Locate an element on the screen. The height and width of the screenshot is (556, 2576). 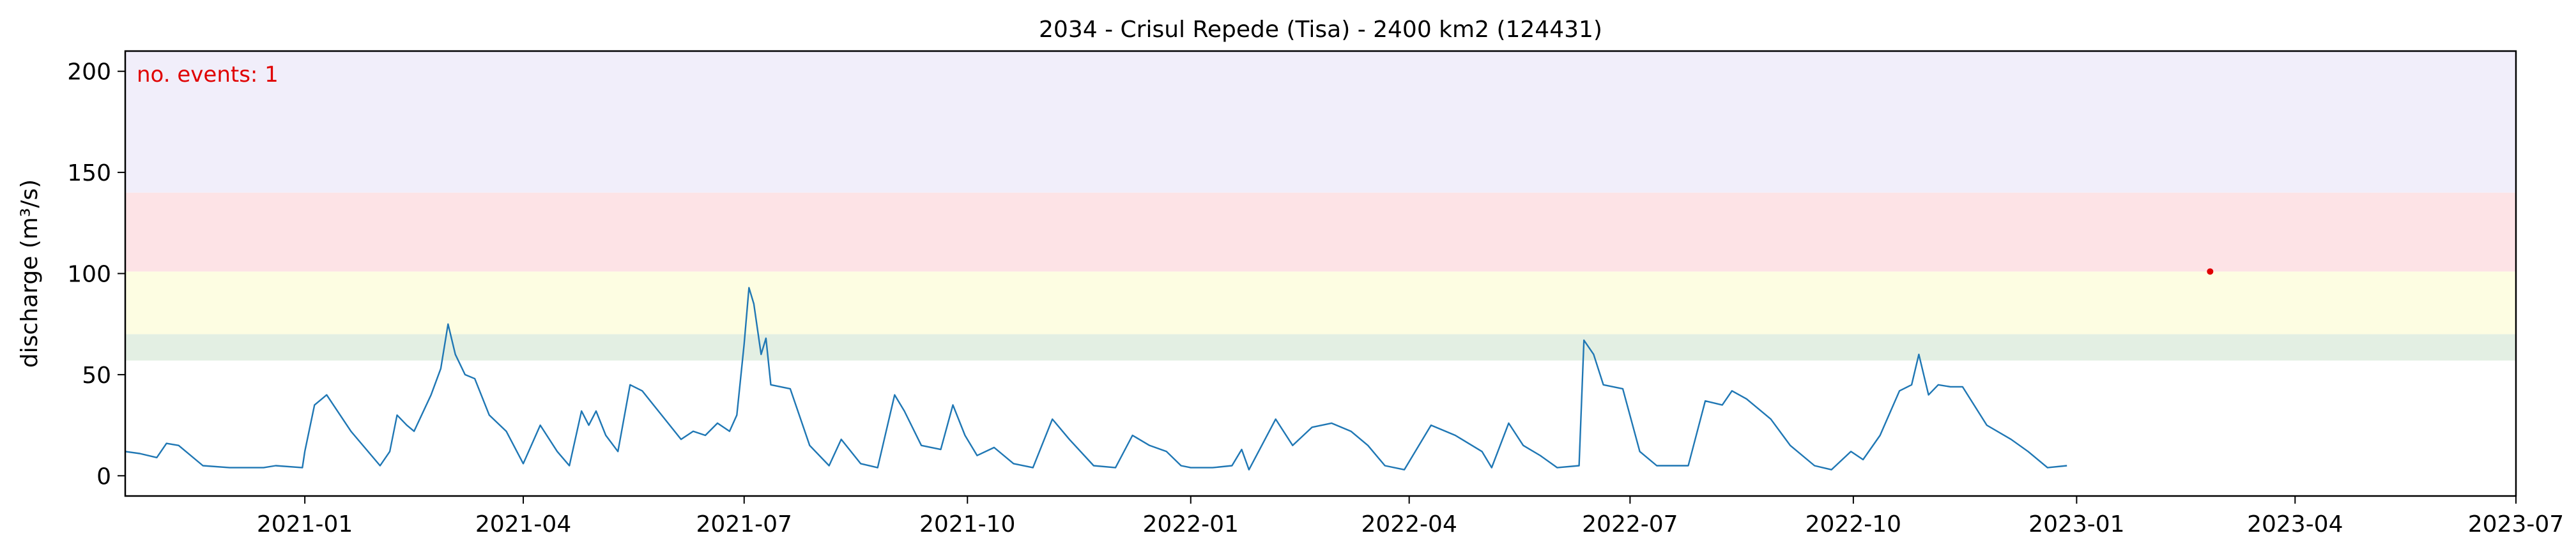
x-tick-label: 2022-07 is located at coordinates (1630, 524).